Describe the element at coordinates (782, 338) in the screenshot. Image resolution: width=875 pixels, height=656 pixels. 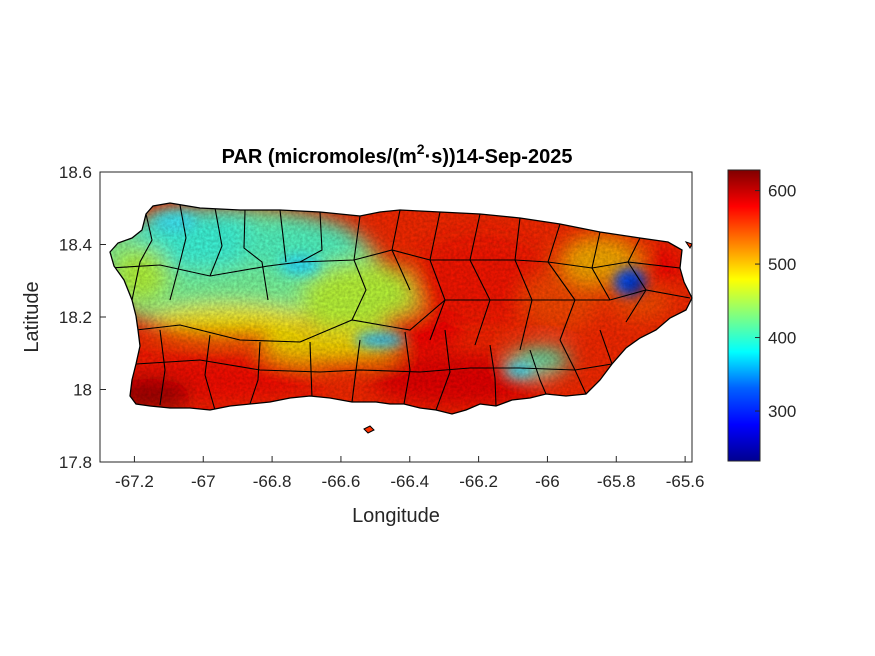
I see `colorbar-tick-label: 400` at that location.